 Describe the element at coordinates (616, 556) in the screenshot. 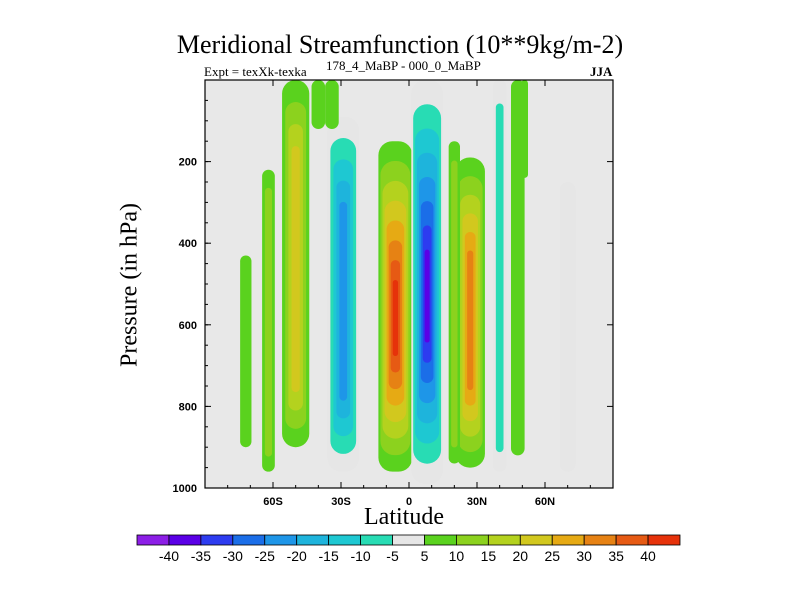

I see `colorbar-label: 35` at that location.